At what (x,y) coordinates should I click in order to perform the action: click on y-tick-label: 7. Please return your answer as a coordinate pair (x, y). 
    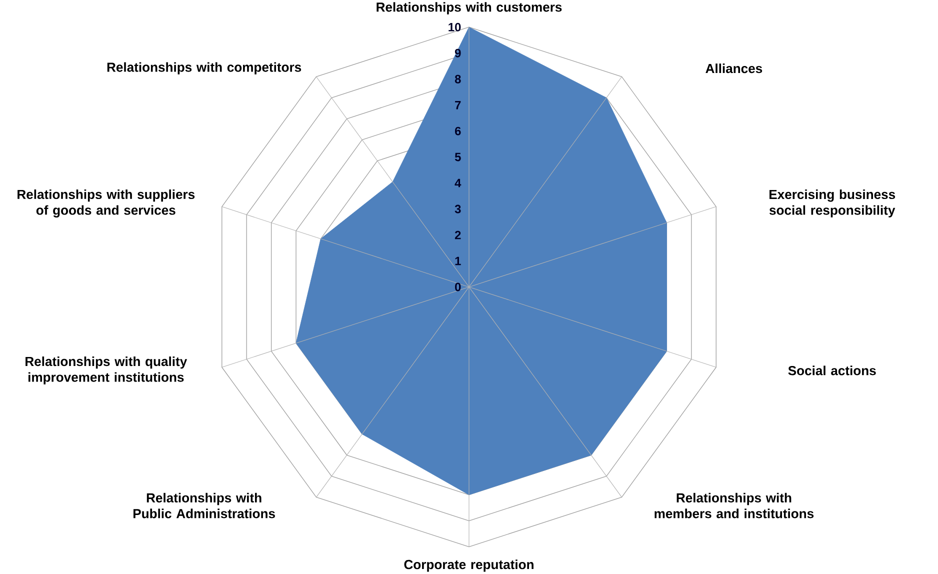
    Looking at the image, I should click on (458, 105).